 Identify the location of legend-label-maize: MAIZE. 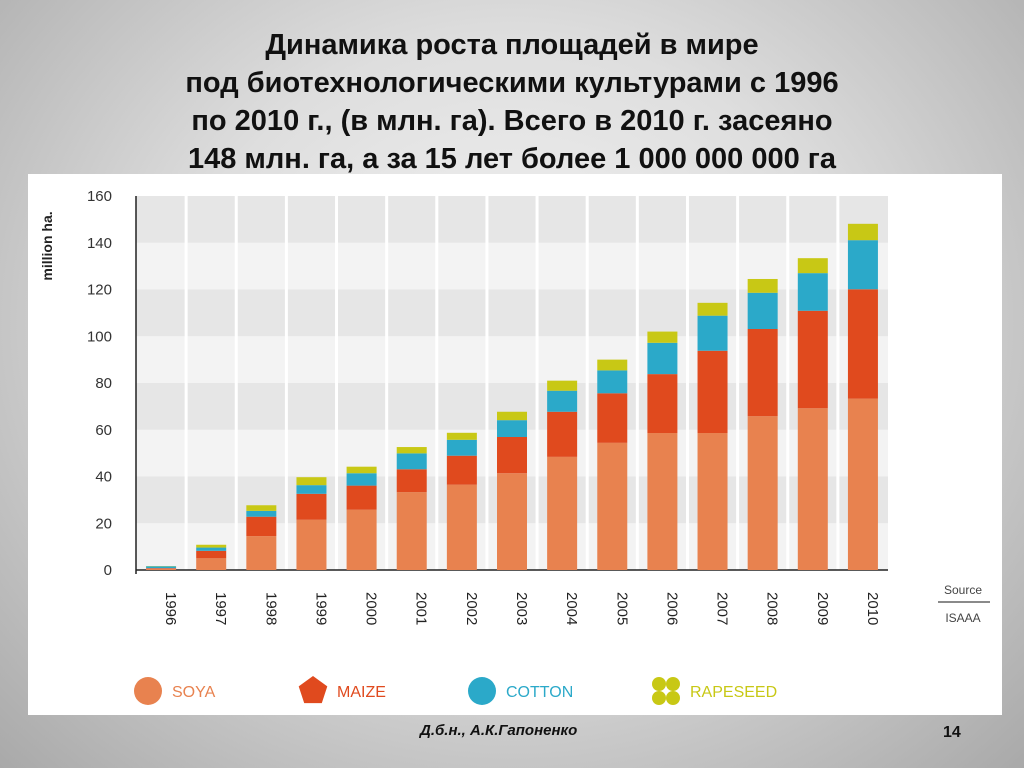
(361, 692).